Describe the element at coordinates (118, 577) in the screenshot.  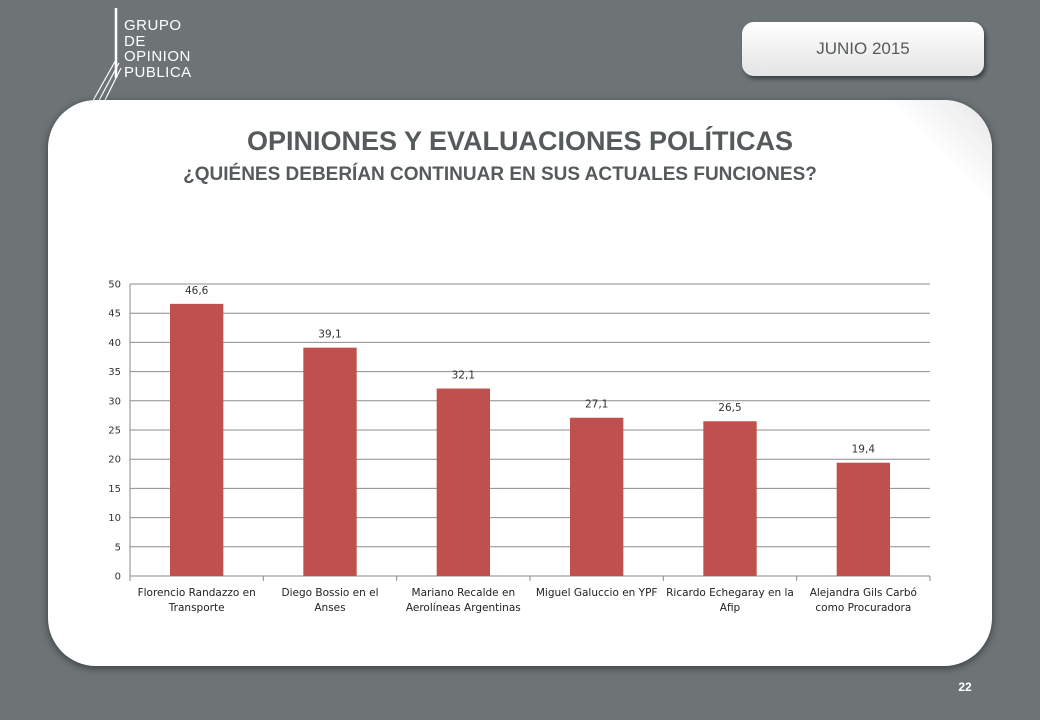
I see `y-tick-label: 0` at that location.